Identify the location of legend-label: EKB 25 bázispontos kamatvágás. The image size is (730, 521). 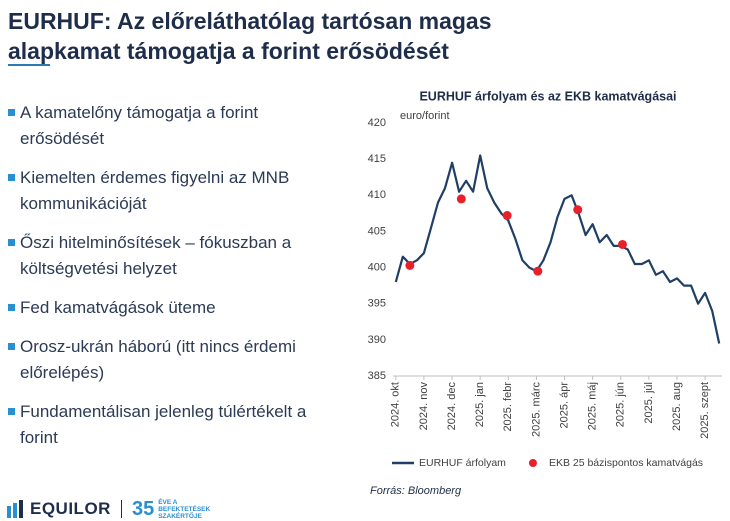
(626, 463).